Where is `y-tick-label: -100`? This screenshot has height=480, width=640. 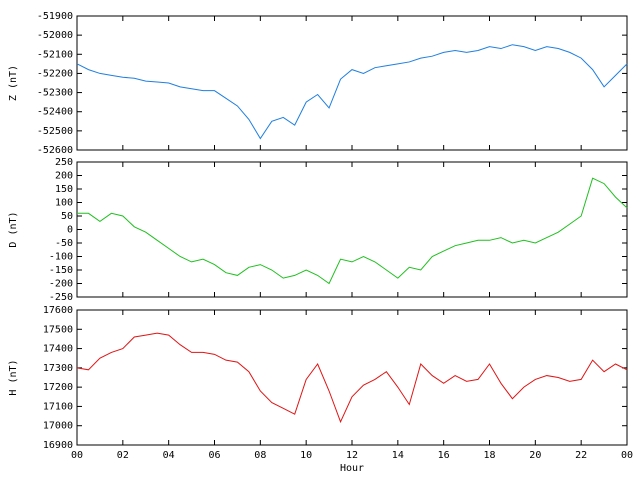
y-tick-label: -100 is located at coordinates (61, 257).